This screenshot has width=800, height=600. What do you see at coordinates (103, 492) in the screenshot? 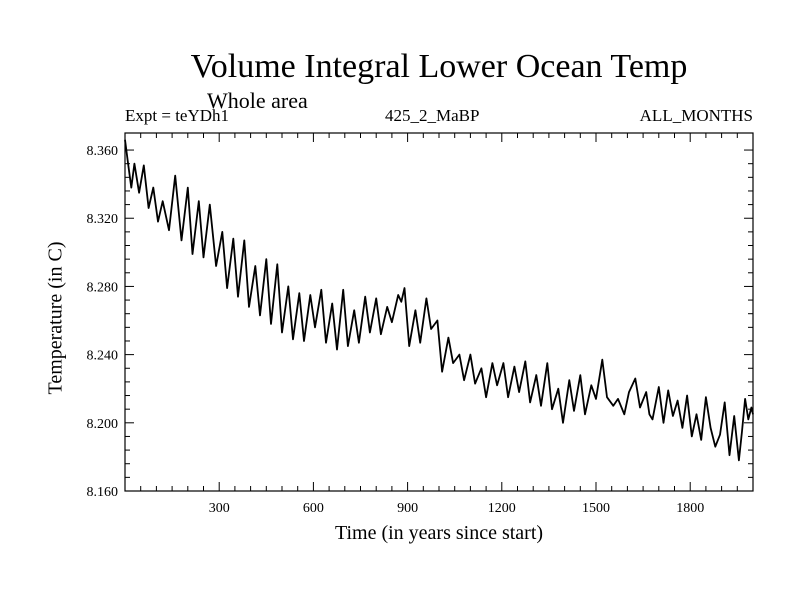
I see `y-tick-label: 8.160` at bounding box center [103, 492].